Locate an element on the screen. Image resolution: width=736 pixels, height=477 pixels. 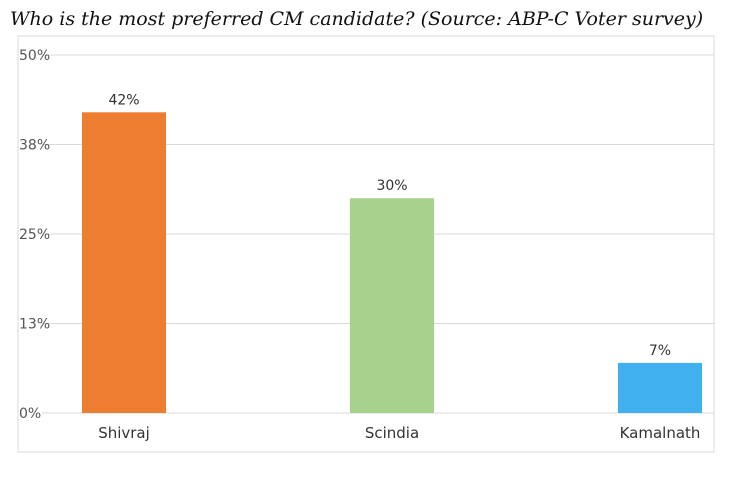
y-tick-label: 13% is located at coordinates (34, 325).